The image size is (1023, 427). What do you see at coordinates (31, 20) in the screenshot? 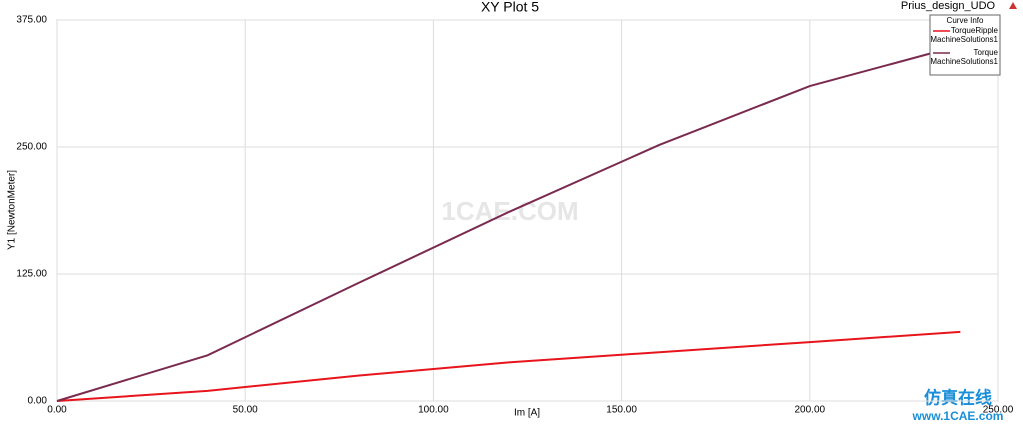
I see `y-tick-label: 375.00` at bounding box center [31, 20].